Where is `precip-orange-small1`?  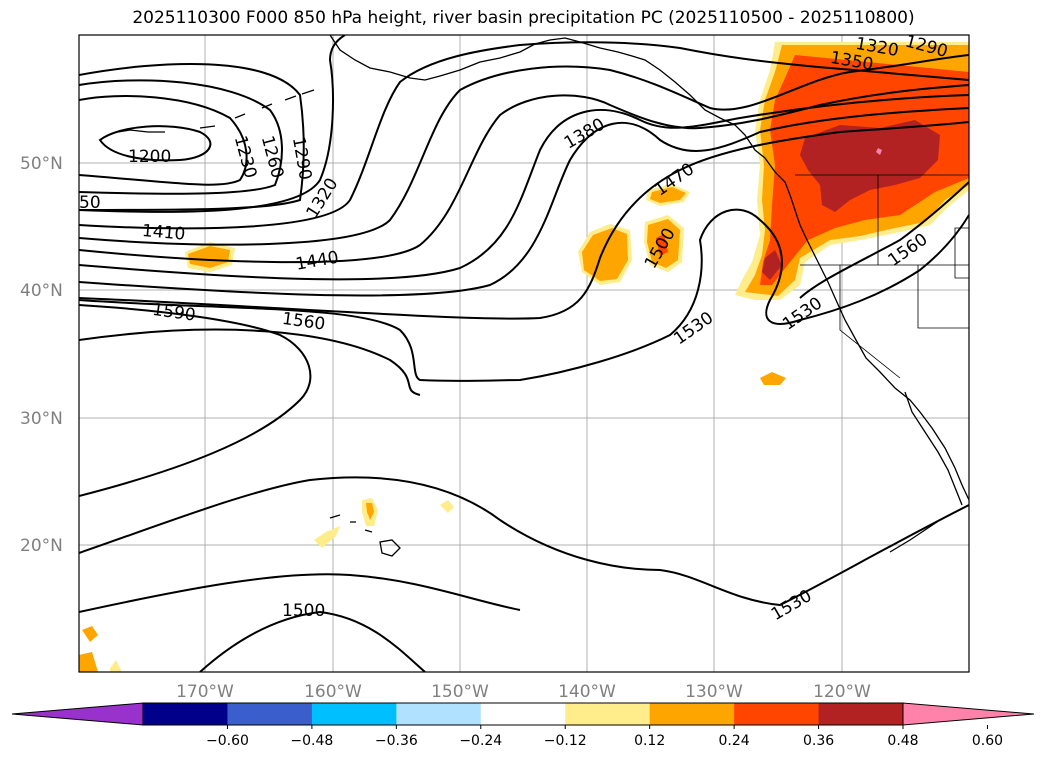
precip-orange-small1 is located at coordinates (668, 195).